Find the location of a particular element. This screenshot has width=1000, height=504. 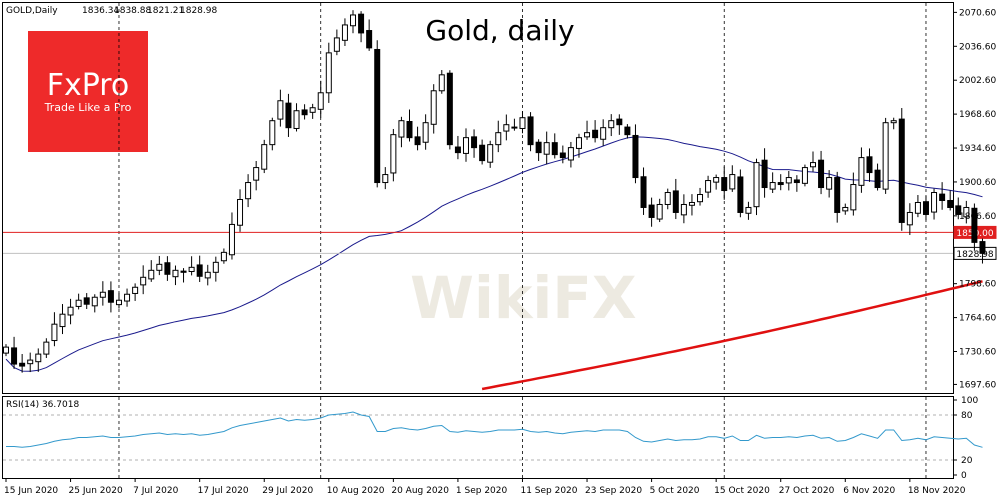

rsi-indicator is located at coordinates (493, 436).